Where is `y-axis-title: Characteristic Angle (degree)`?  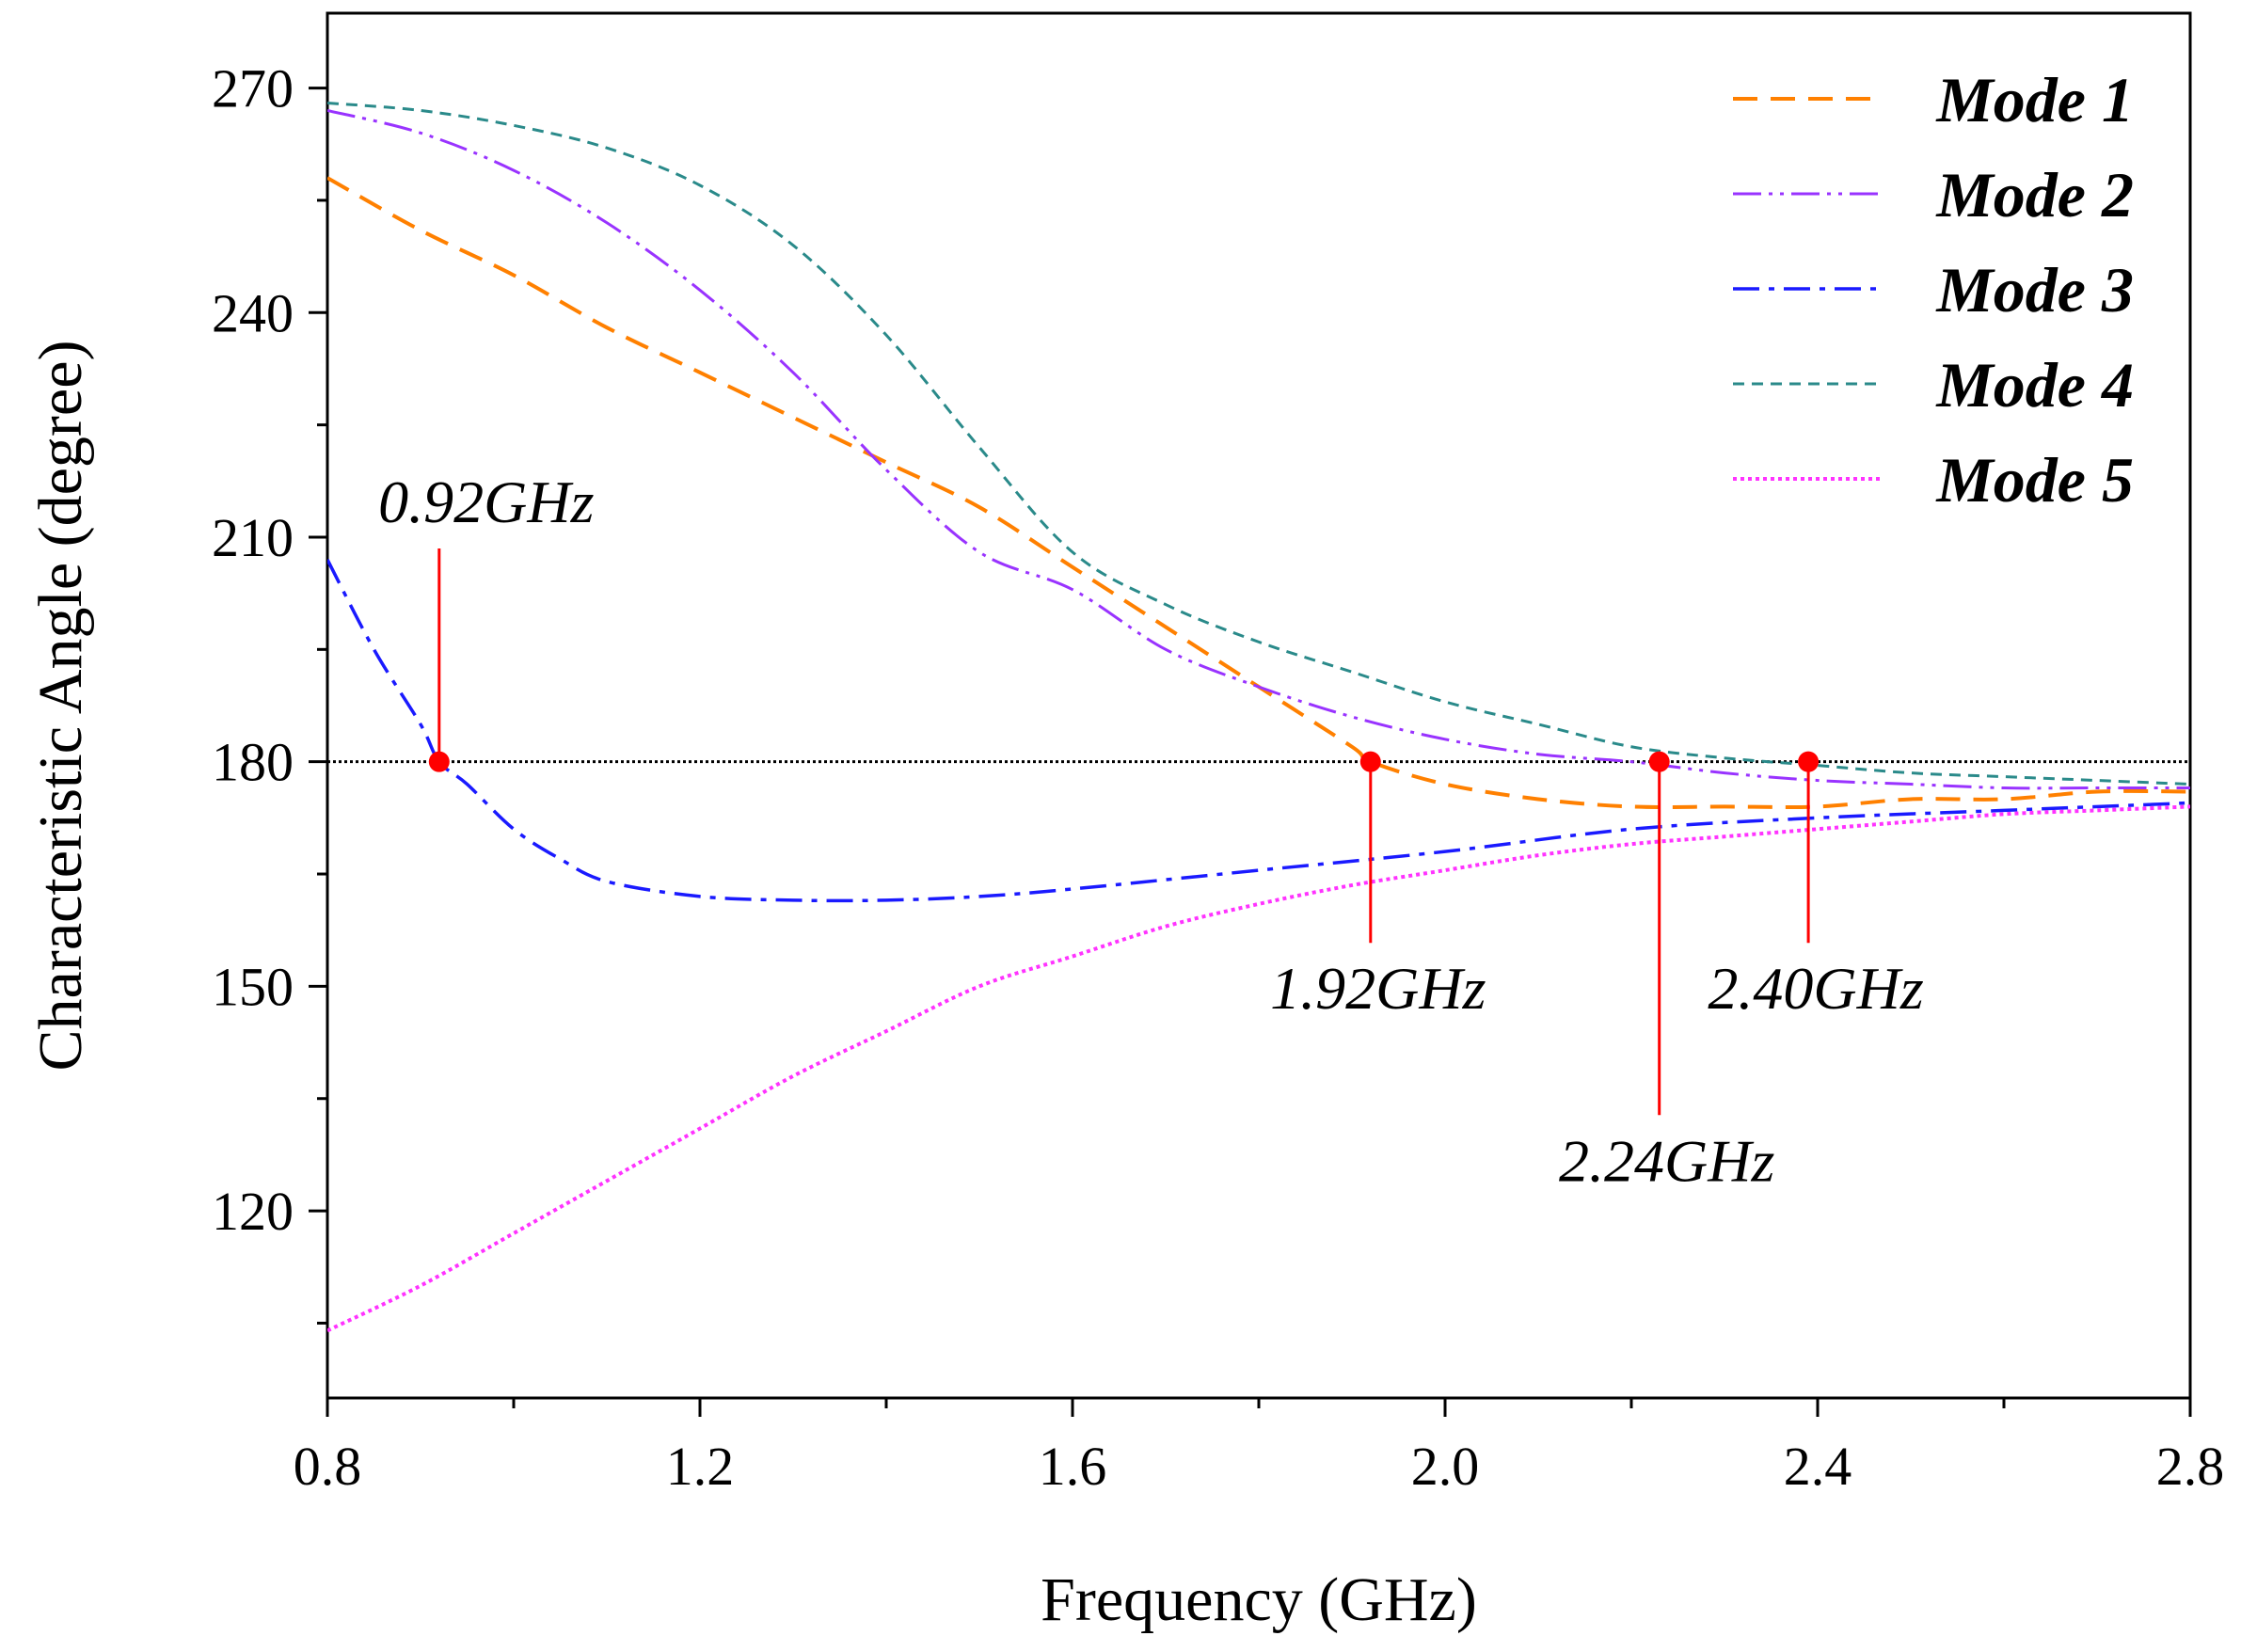 y-axis-title: Characteristic Angle (degree) is located at coordinates (60, 706).